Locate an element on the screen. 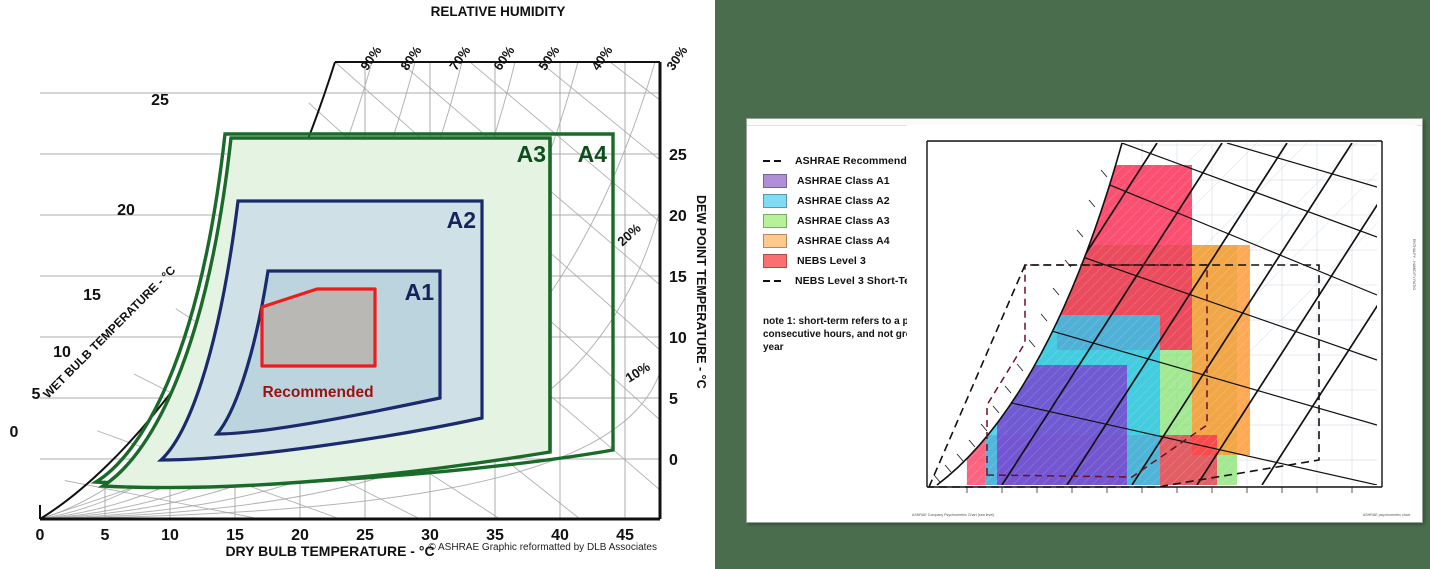  legend-item-nebs3-short-term: NEBS Level 3 Short-Term[1] is located at coordinates (908, 281).